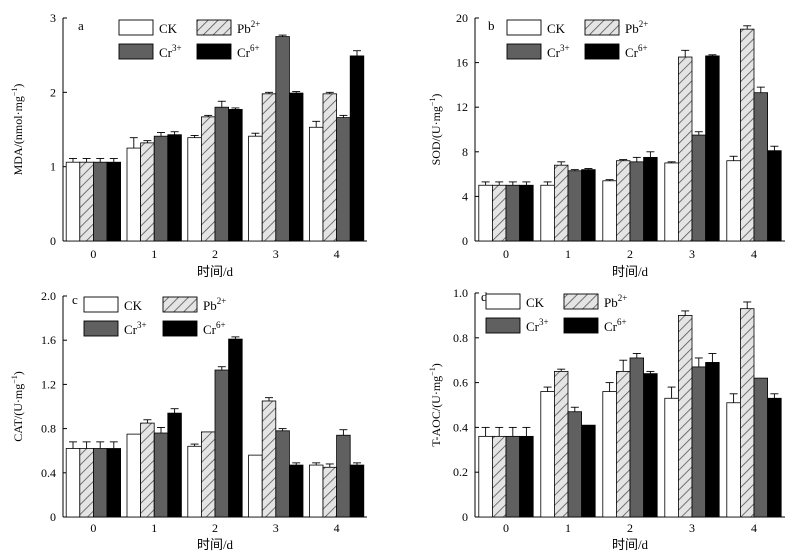 This screenshot has height=559, width=796. I want to click on y-axis-label: SOD/(U·mg−1), so click(435, 130).